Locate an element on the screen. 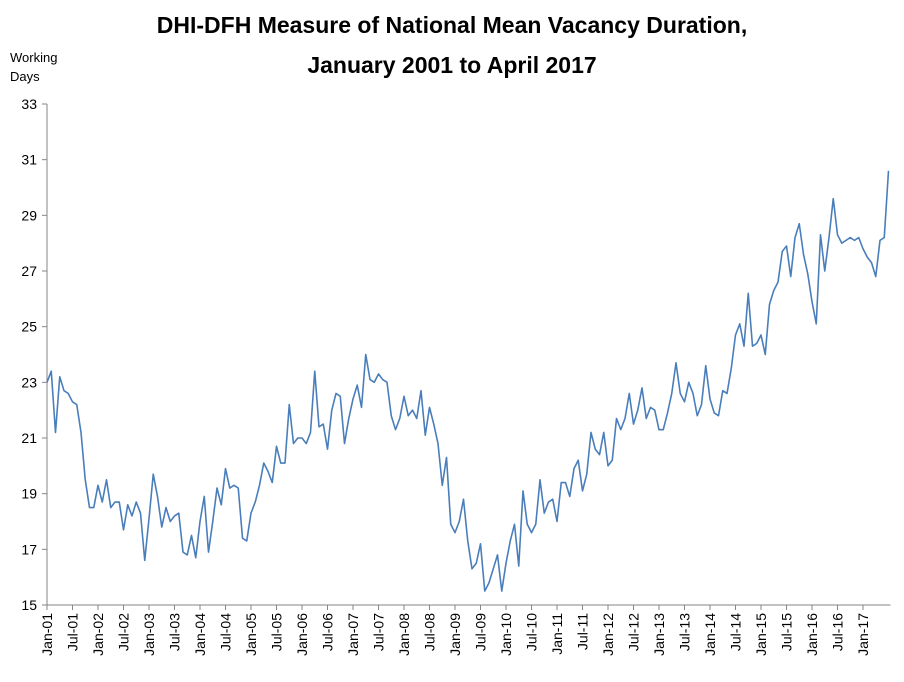 This screenshot has height=682, width=904. y-tick-label: 29 is located at coordinates (29, 215).